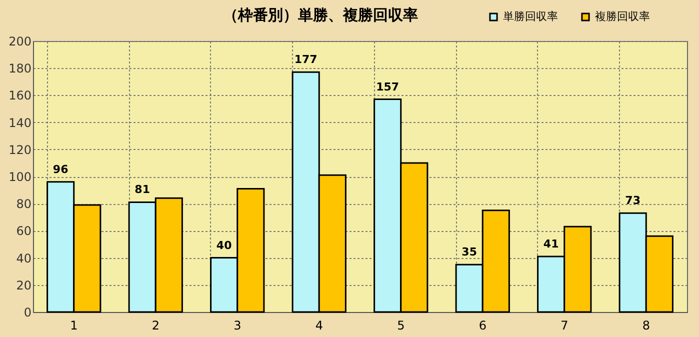 Image resolution: width=699 pixels, height=337 pixels. Describe the element at coordinates (20, 149) in the screenshot. I see `y-tick-label: 120` at that location.